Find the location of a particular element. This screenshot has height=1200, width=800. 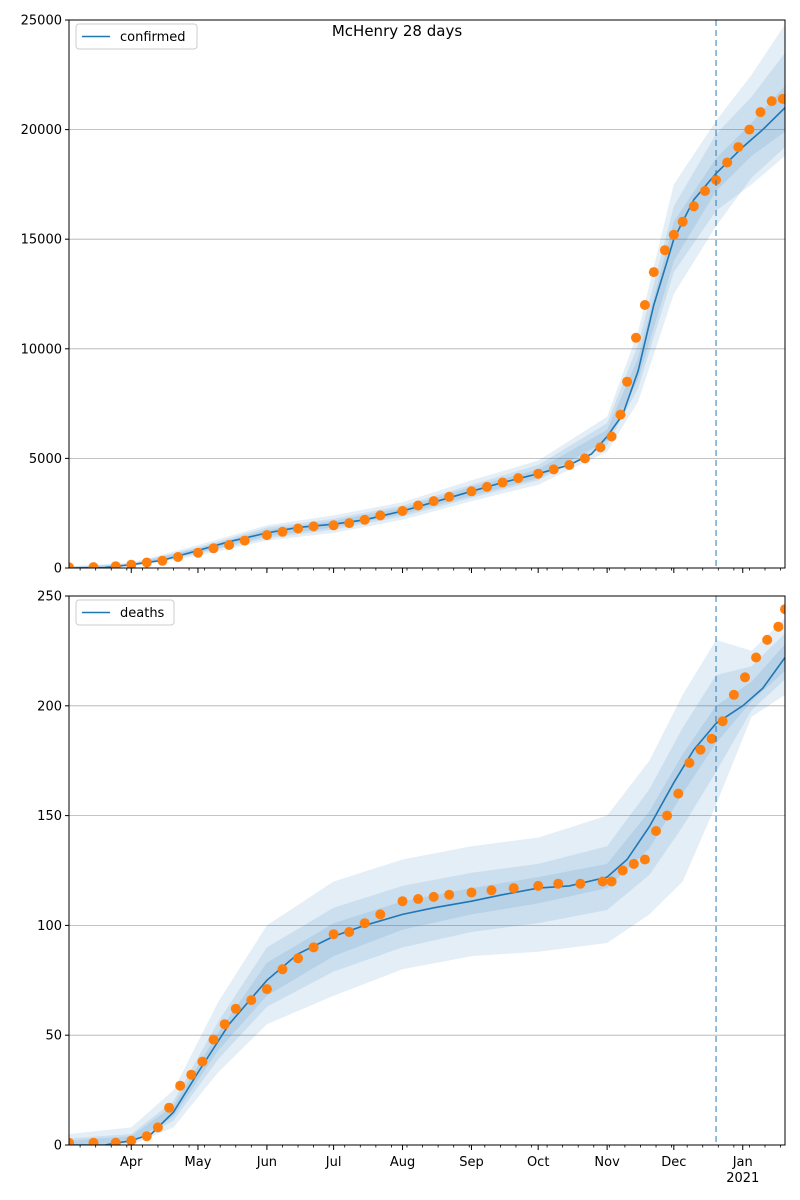

confirmed-y-tick-label: 0 is located at coordinates (58, 569).